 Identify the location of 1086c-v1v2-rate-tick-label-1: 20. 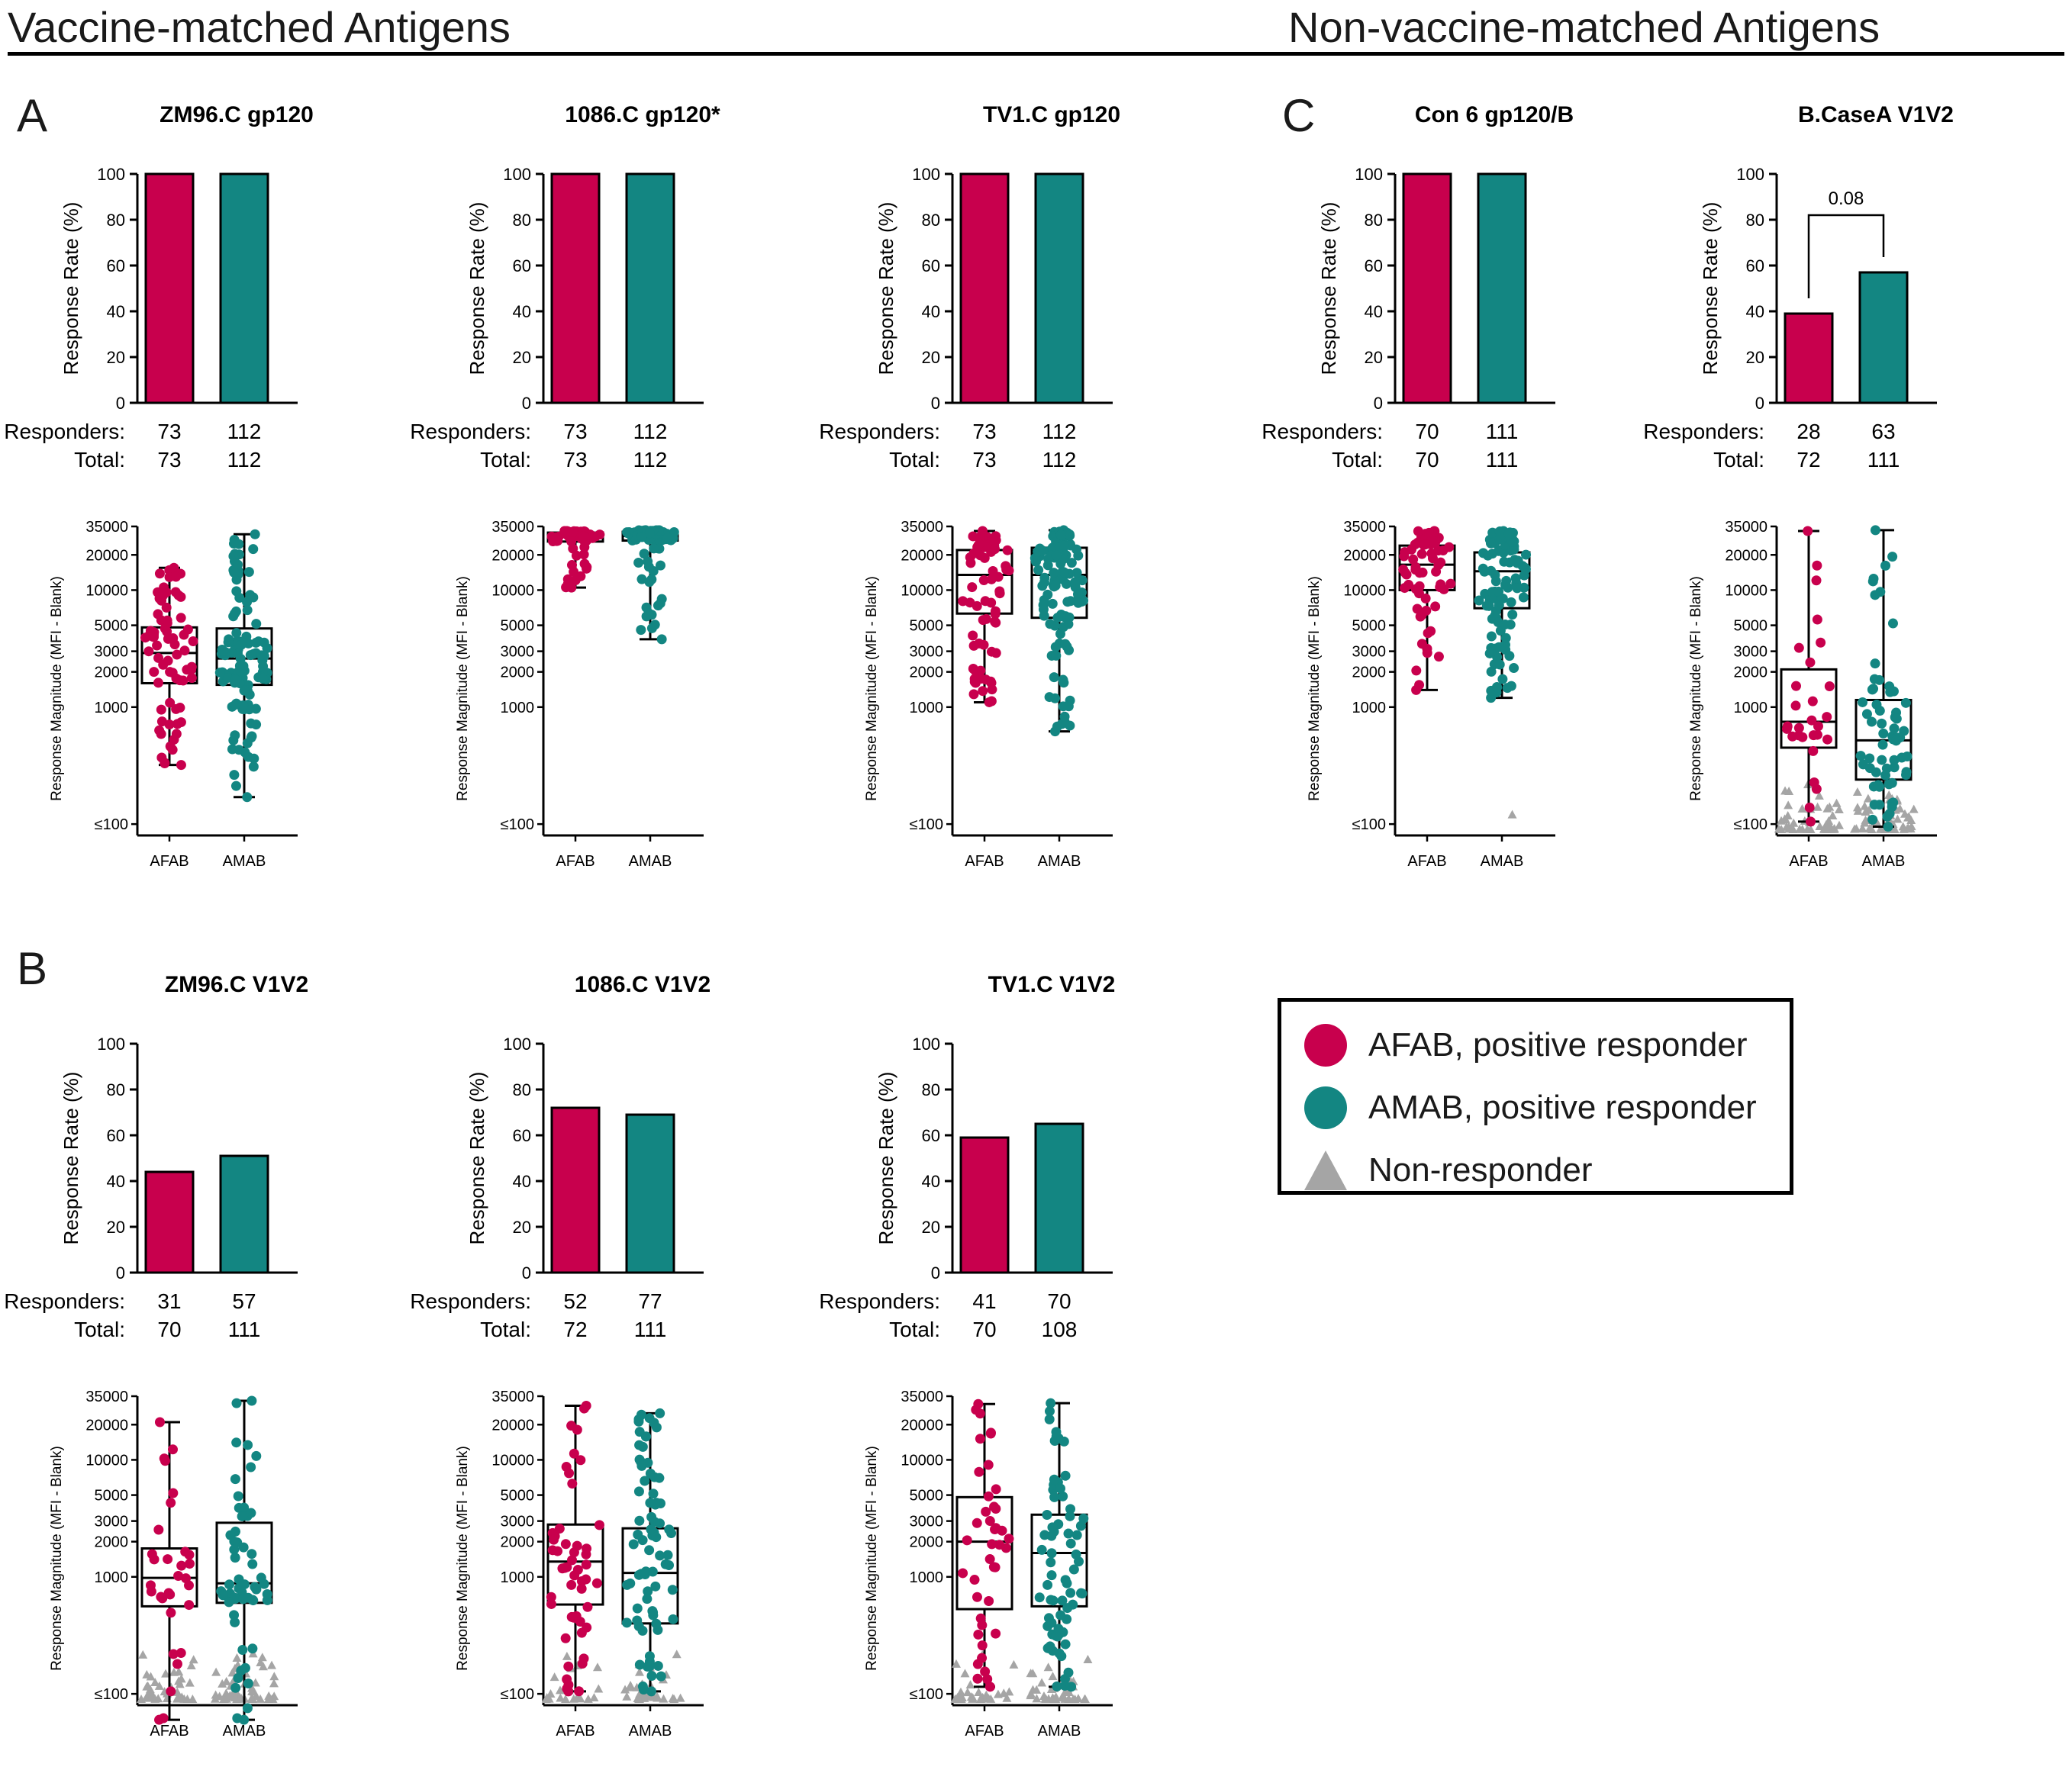
(522, 1227).